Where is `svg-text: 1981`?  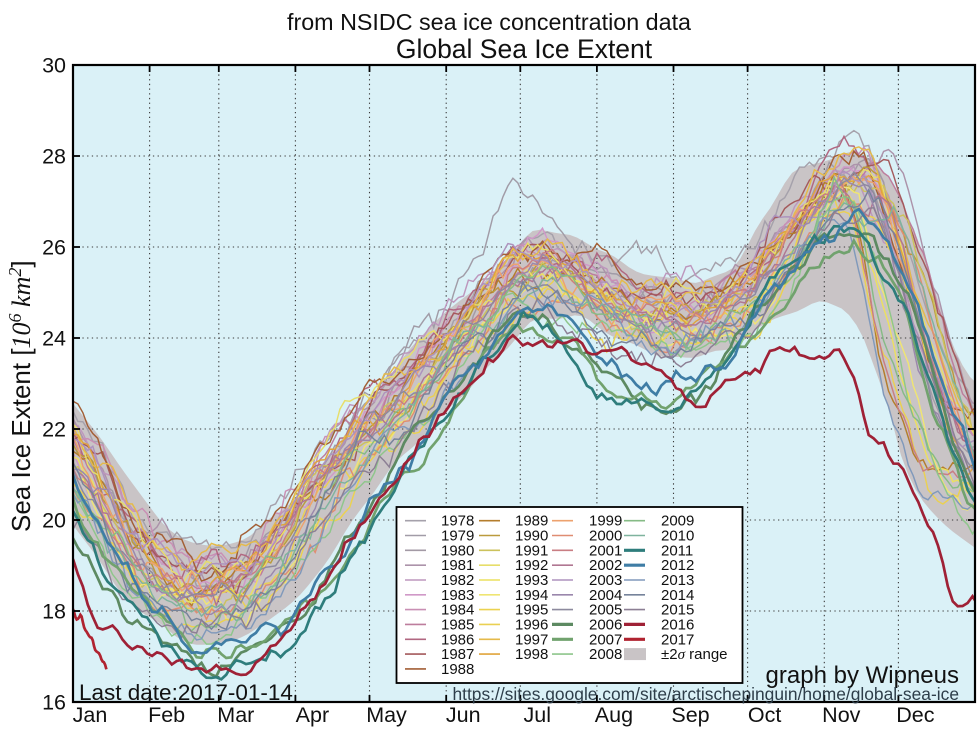
svg-text: 1981 is located at coordinates (457, 565).